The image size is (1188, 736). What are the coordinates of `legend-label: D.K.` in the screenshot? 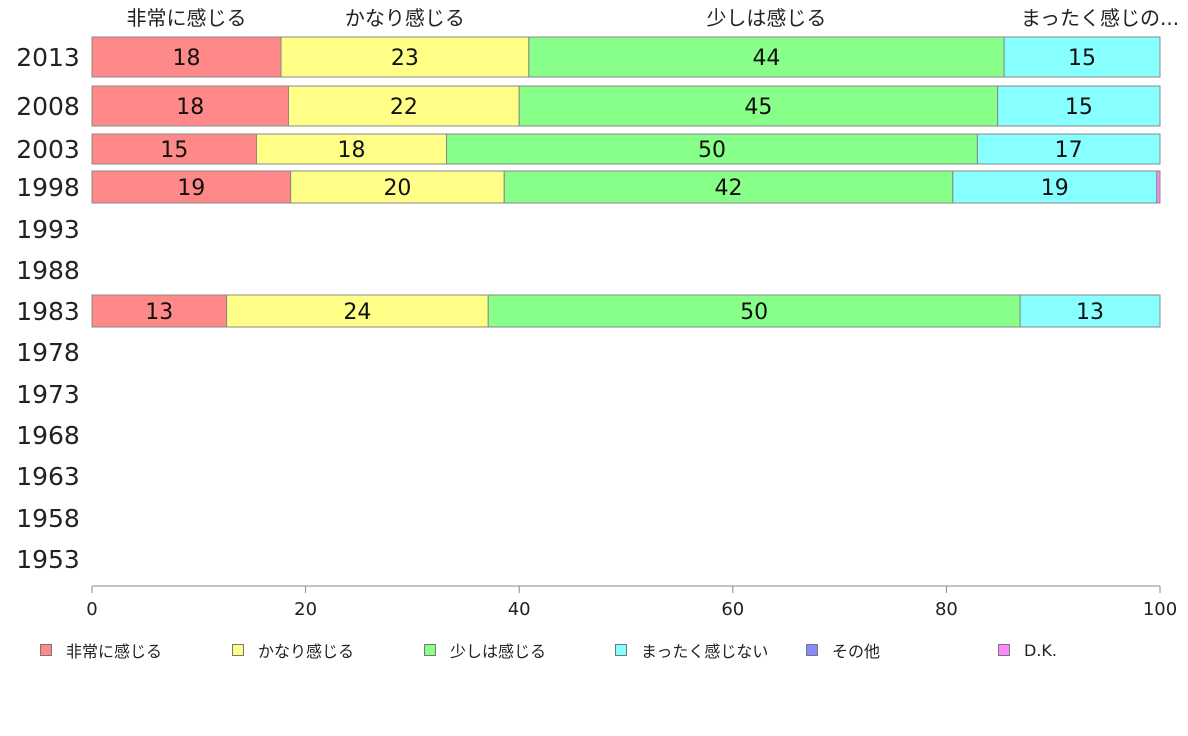 It's located at (1040, 650).